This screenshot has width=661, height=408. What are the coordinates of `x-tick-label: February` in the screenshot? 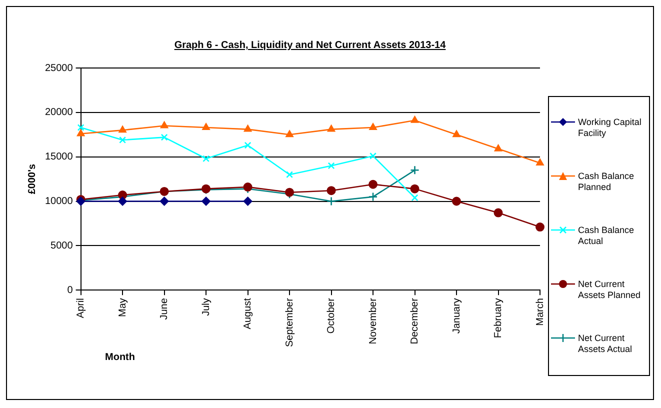 It's located at (498, 318).